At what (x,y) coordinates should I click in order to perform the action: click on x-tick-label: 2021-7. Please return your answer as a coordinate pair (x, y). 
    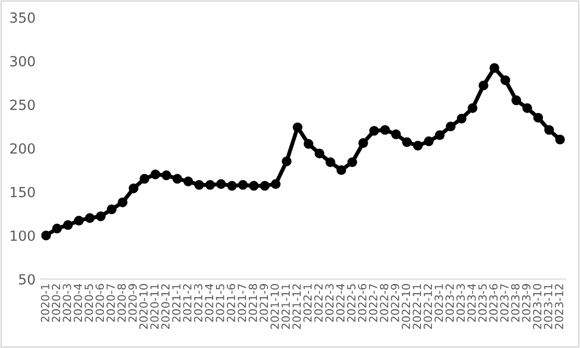
    Looking at the image, I should click on (242, 303).